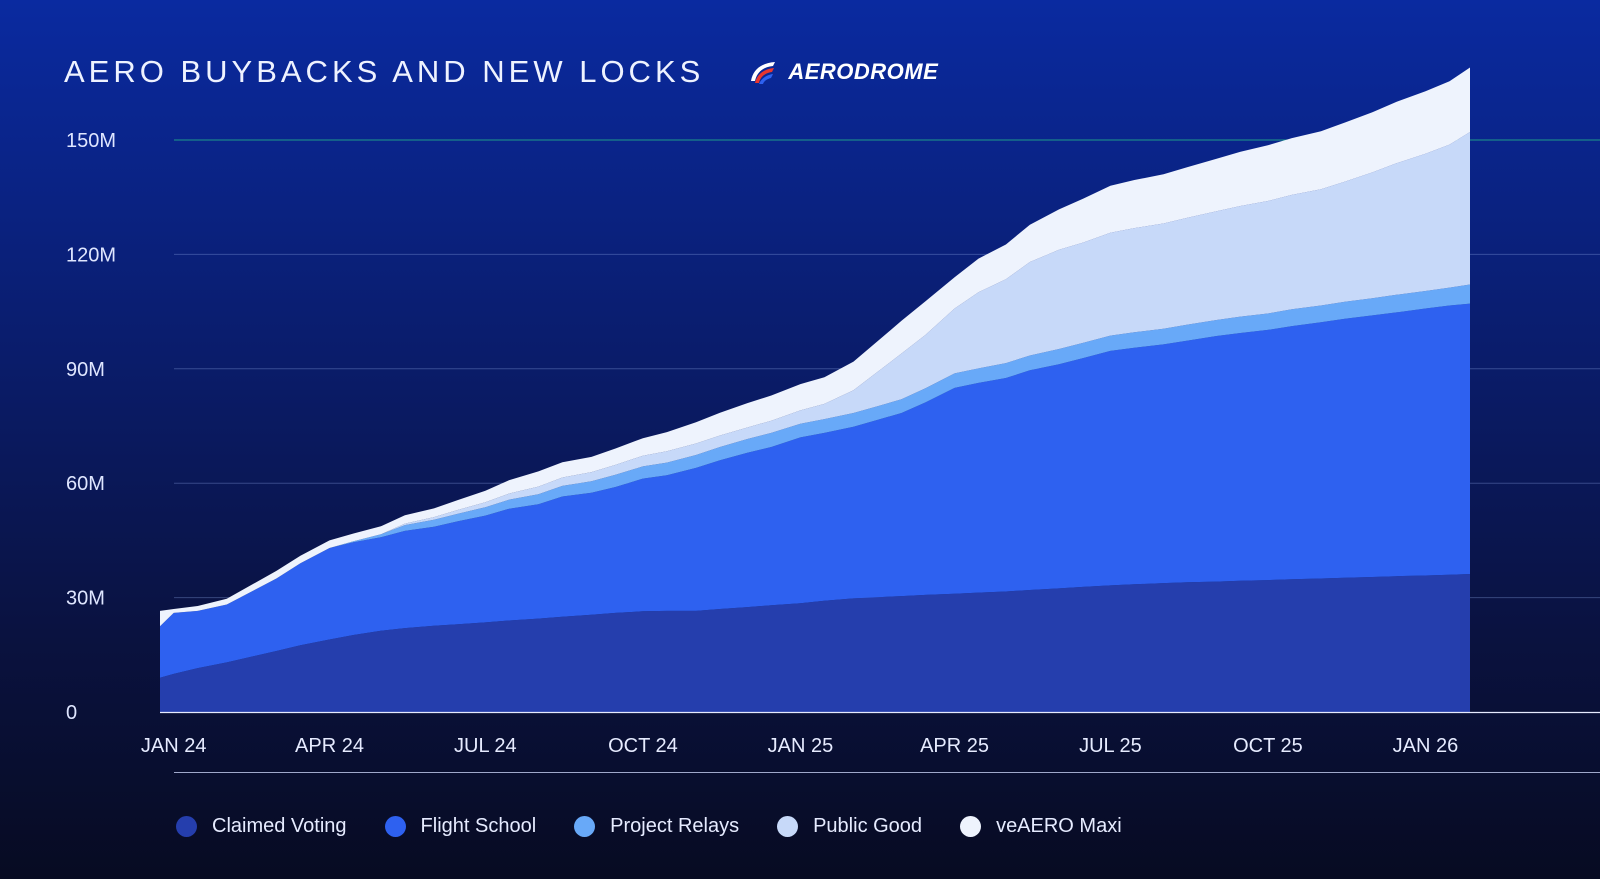 This screenshot has height=879, width=1600. I want to click on x-tick-label: JAN 26, so click(1426, 746).